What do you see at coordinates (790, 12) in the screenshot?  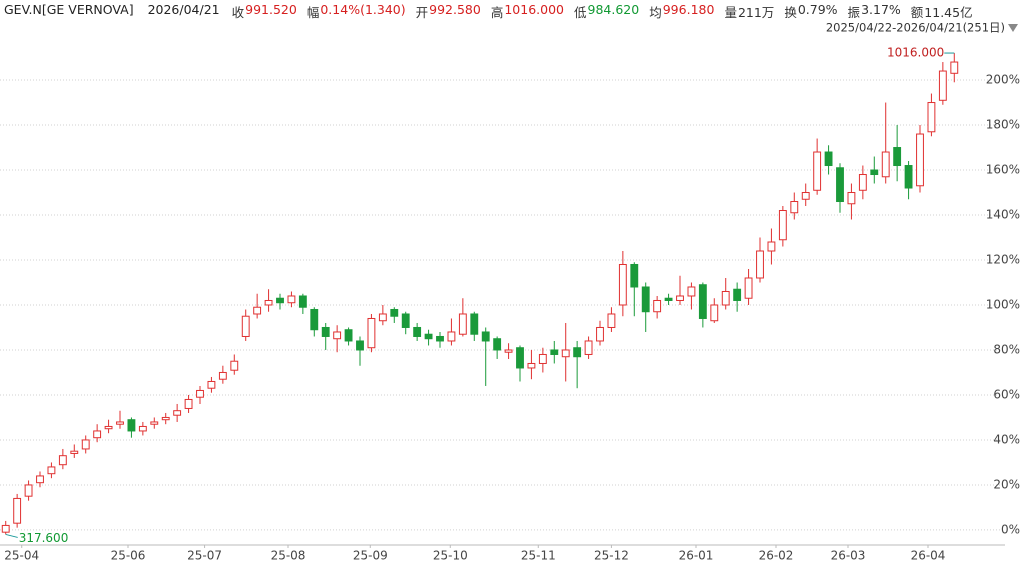 I see `field-label: 换` at bounding box center [790, 12].